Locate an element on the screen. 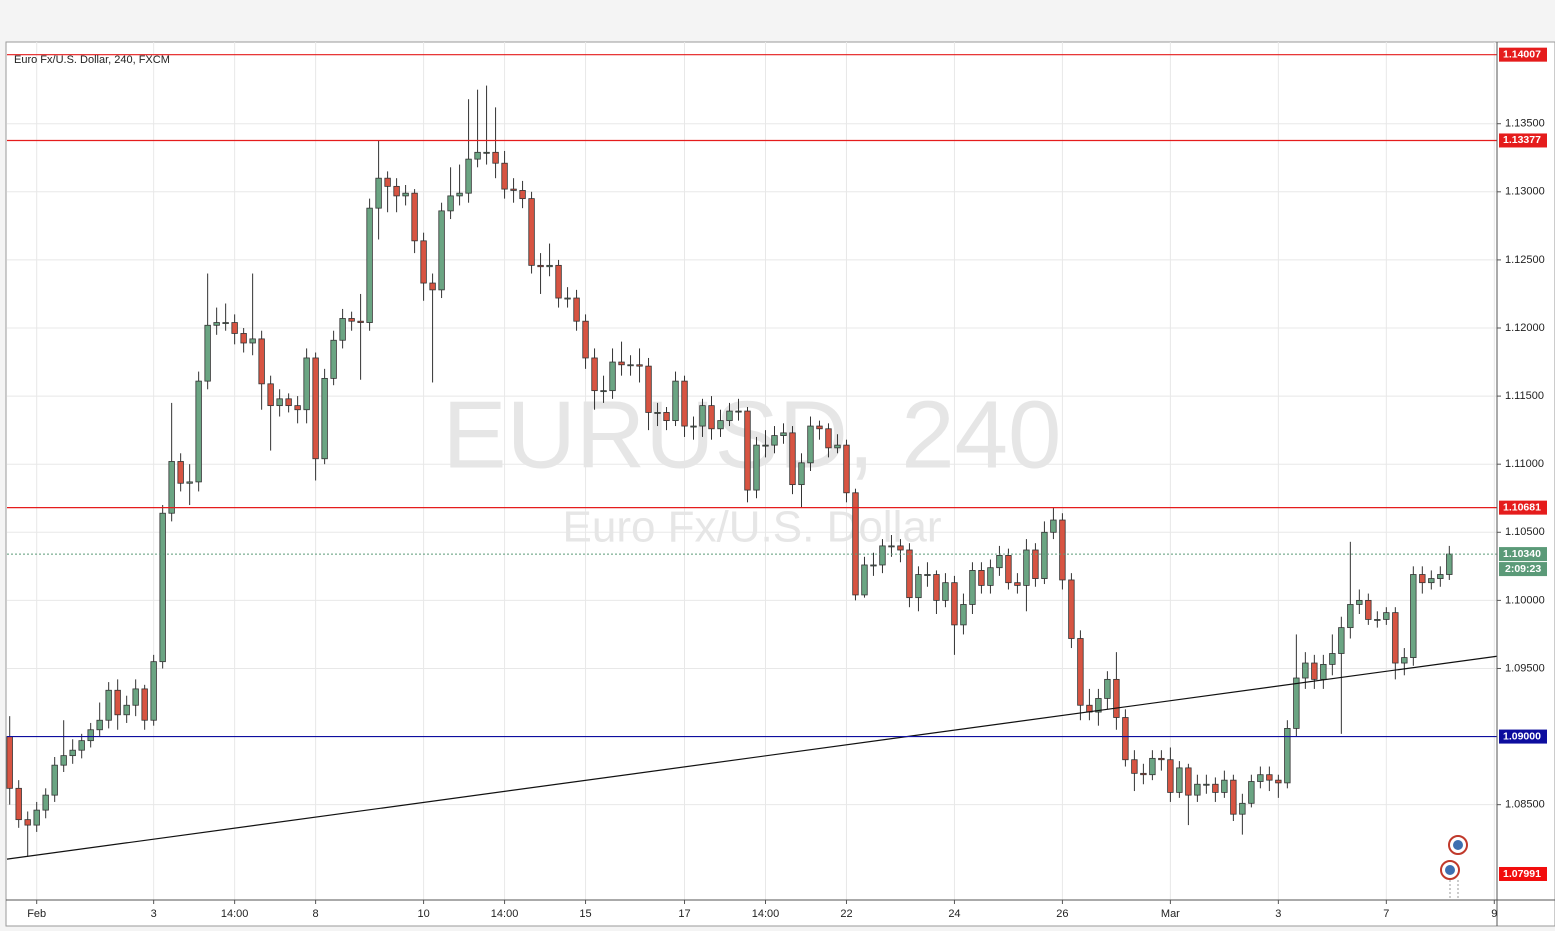 The width and height of the screenshot is (1555, 931). x-tick-label: Feb is located at coordinates (36, 914).